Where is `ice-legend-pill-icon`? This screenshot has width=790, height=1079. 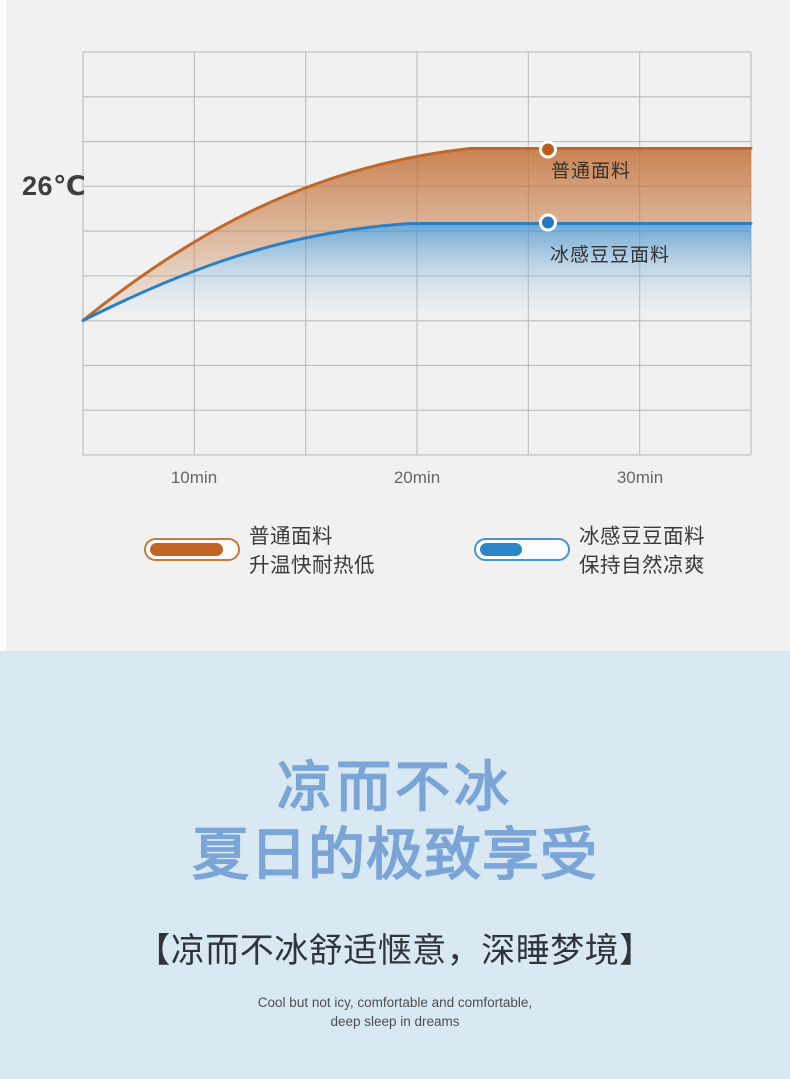 ice-legend-pill-icon is located at coordinates (522, 549).